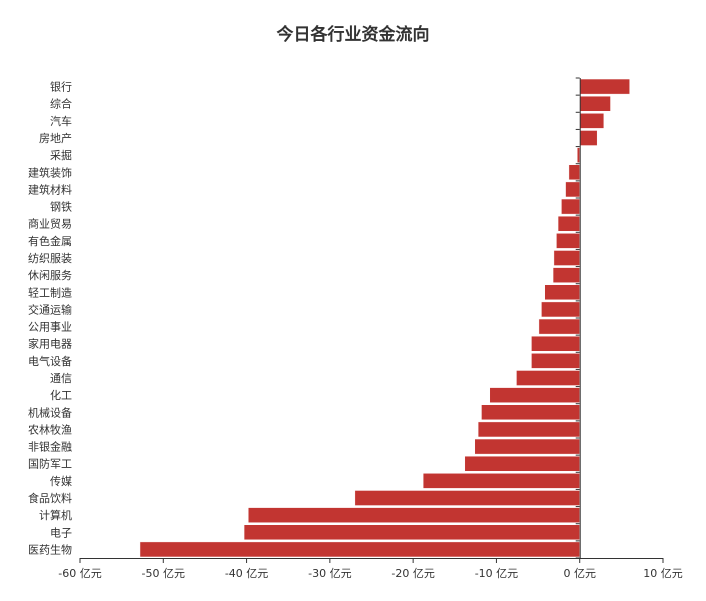  What do you see at coordinates (534, 395) in the screenshot?
I see `bar-化工` at bounding box center [534, 395].